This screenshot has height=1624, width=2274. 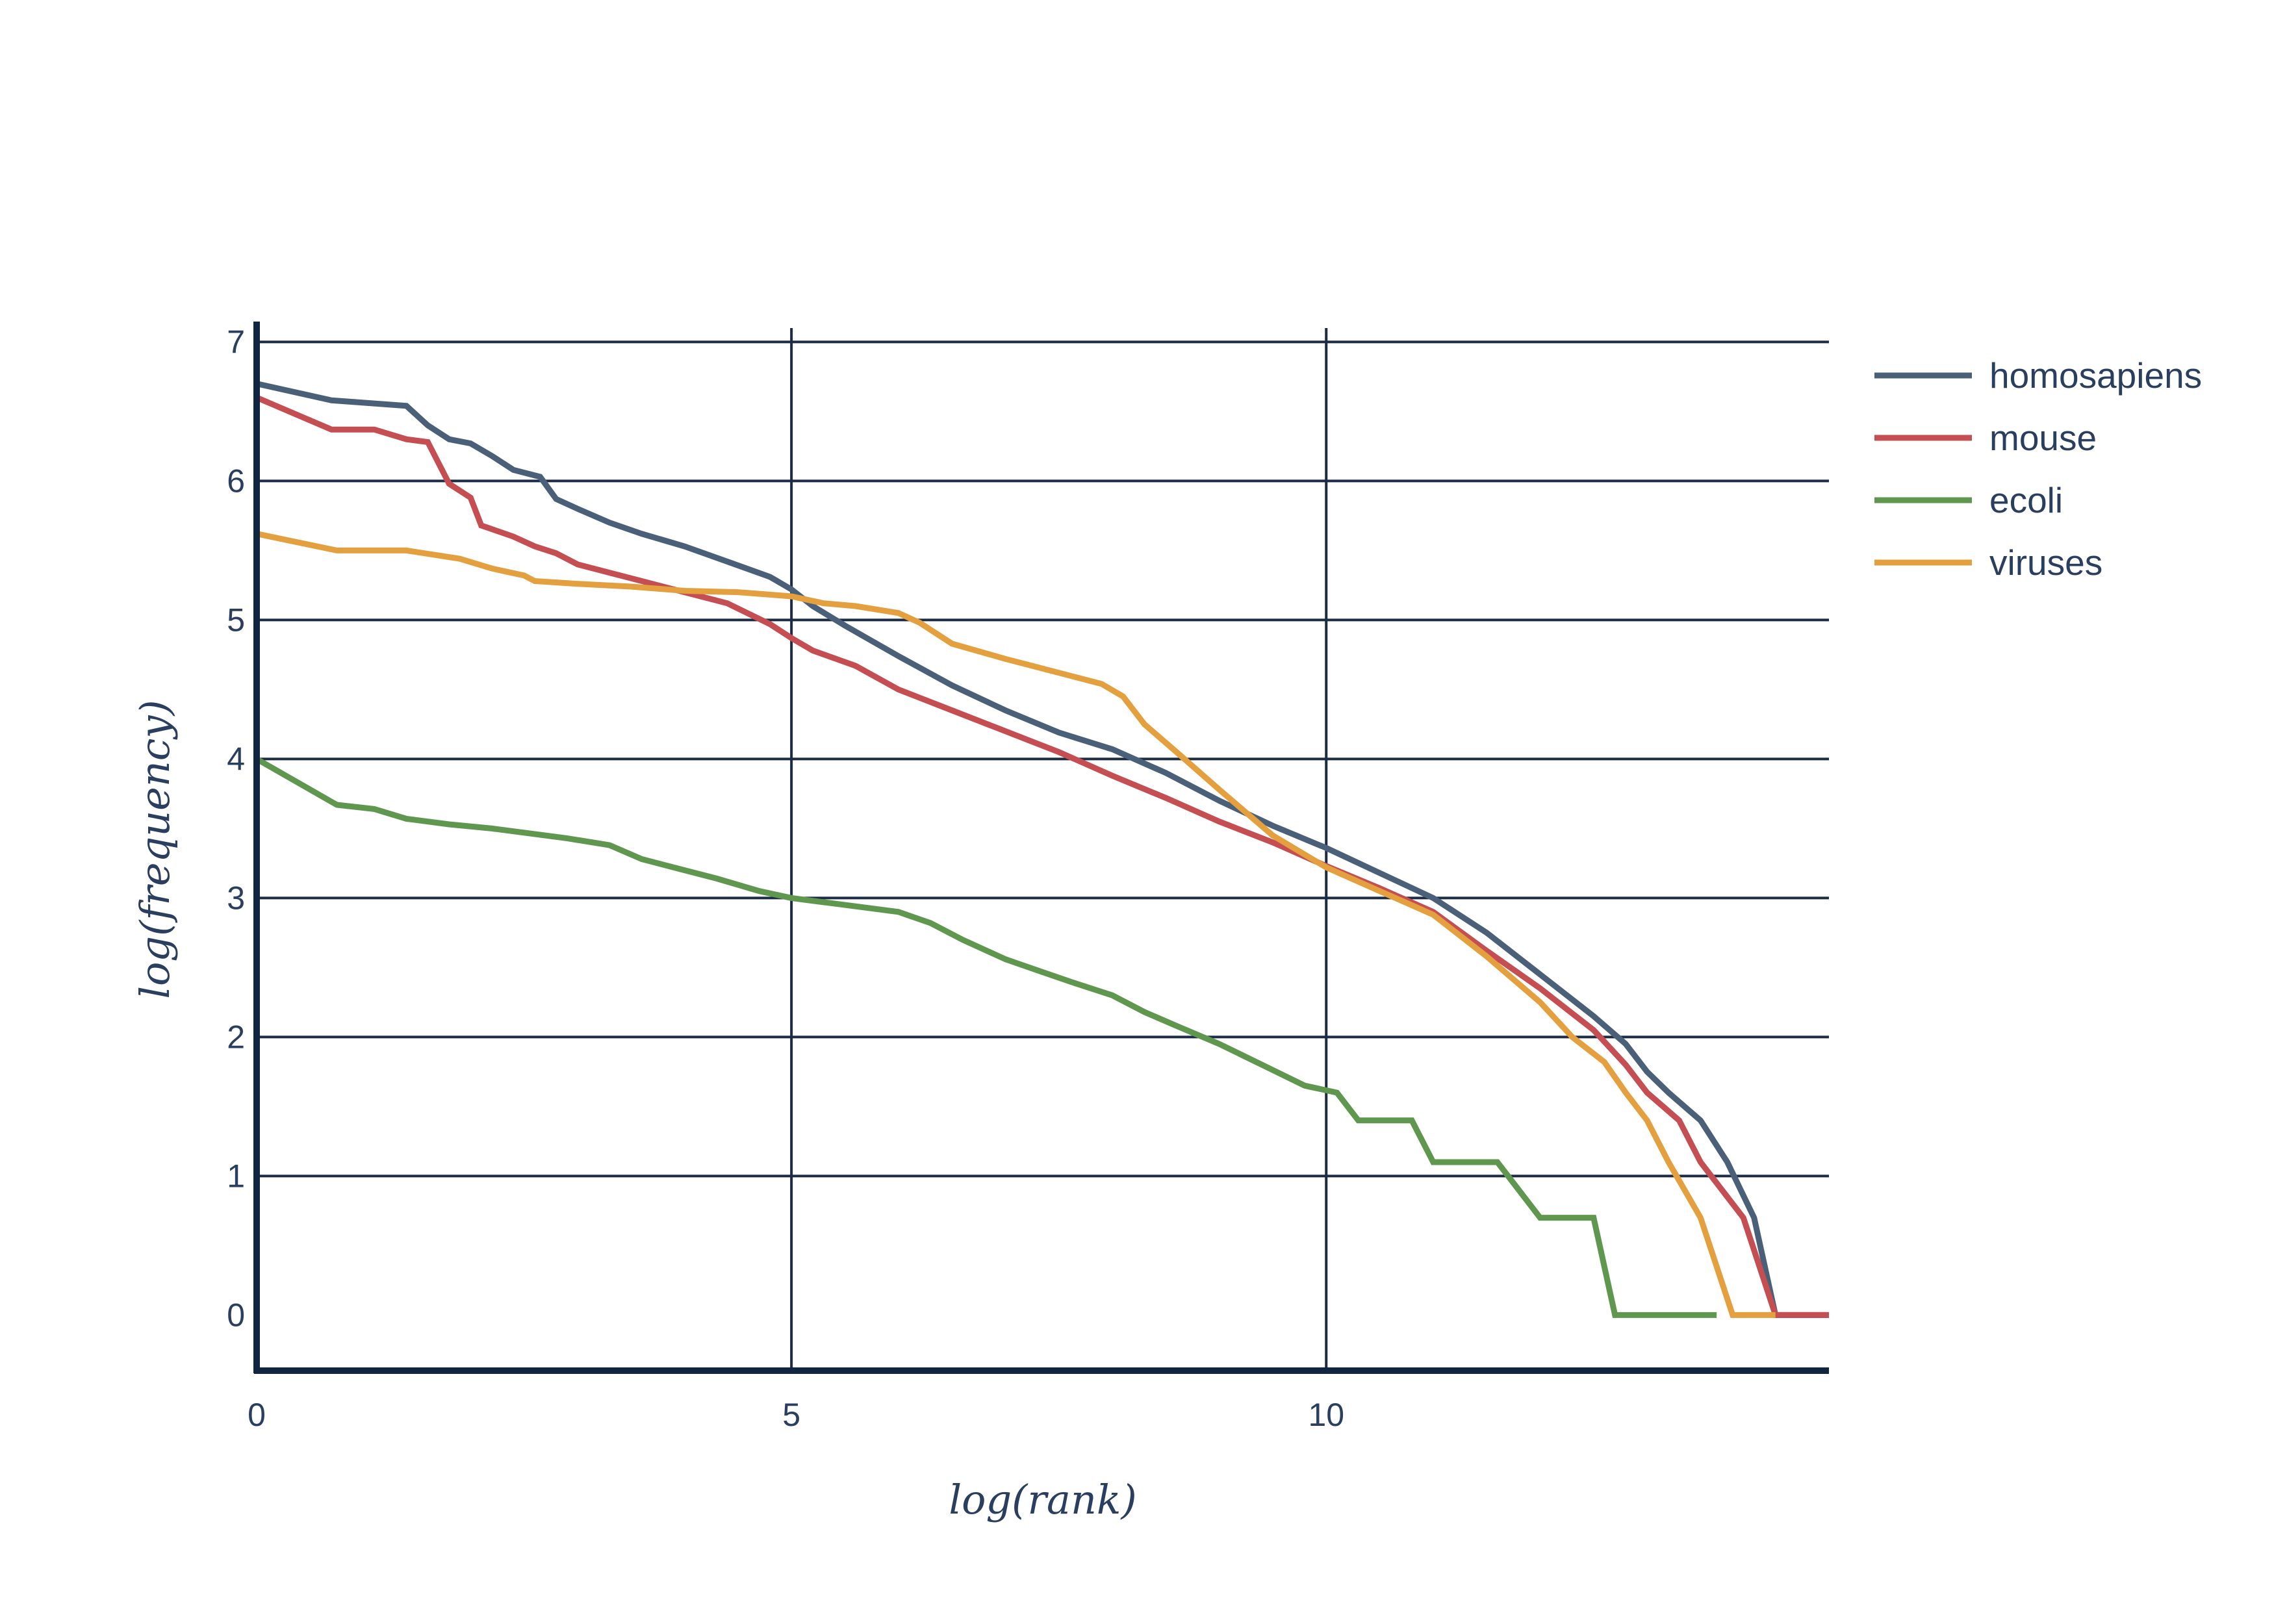 I want to click on x-tick-label: 5, so click(x=791, y=1415).